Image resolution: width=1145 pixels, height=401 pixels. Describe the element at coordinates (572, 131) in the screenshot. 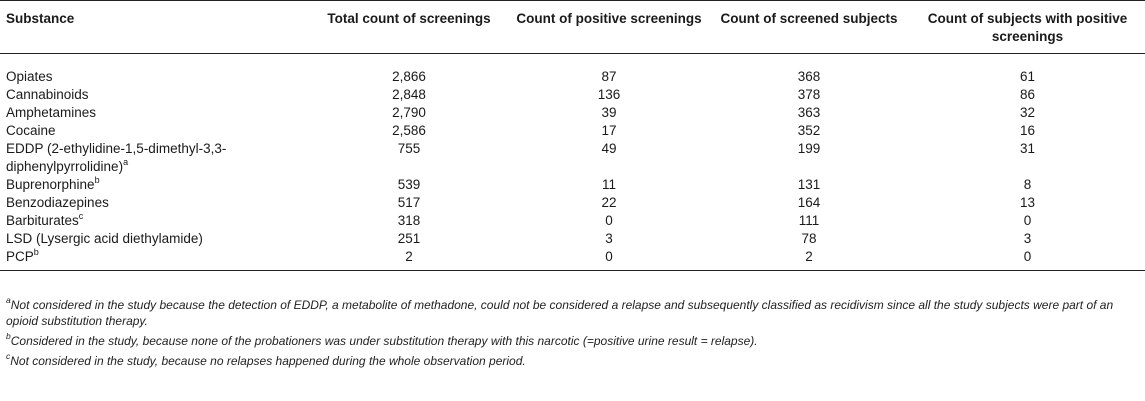

I see `table-row: Cocaine 2,586 17 352 16` at that location.